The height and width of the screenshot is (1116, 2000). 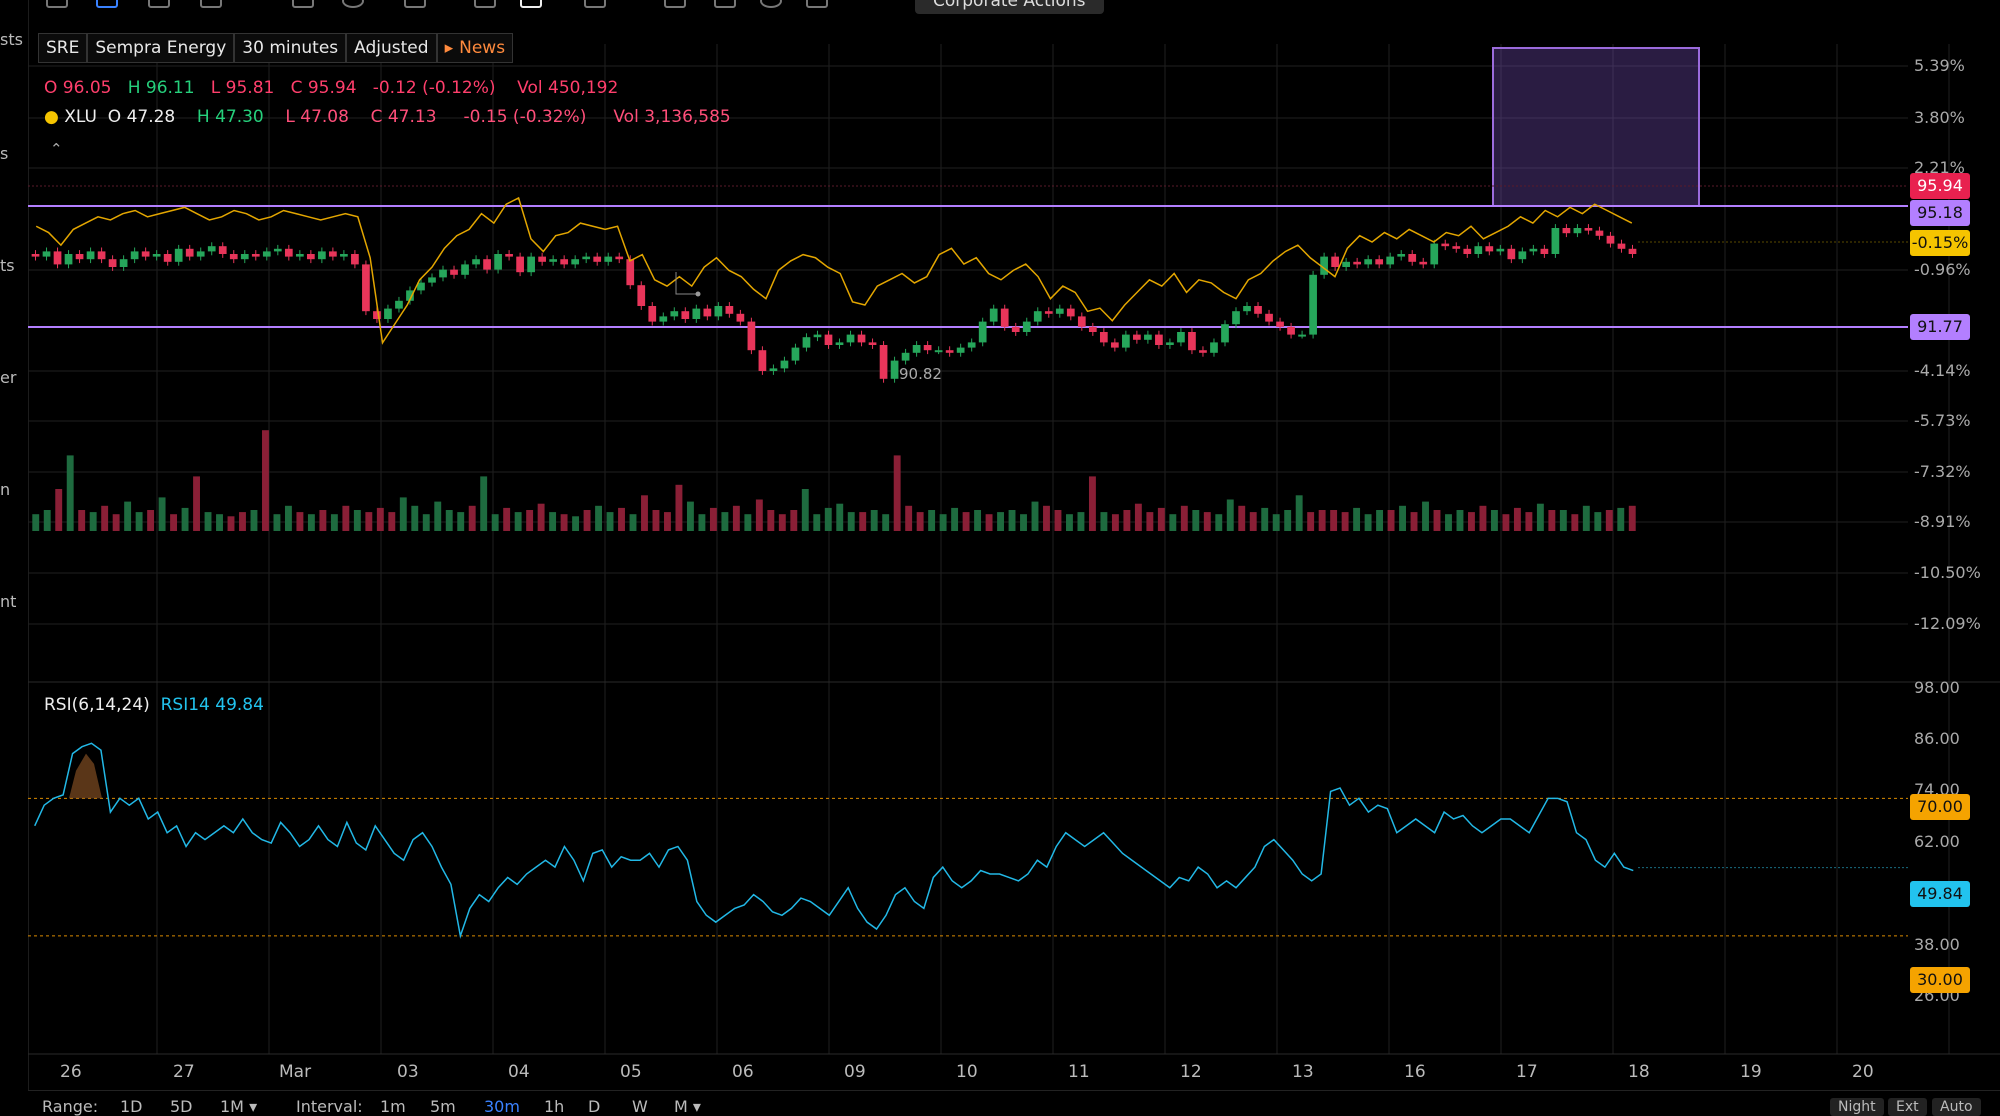 I want to click on news-button: ▸ News, so click(x=475, y=48).